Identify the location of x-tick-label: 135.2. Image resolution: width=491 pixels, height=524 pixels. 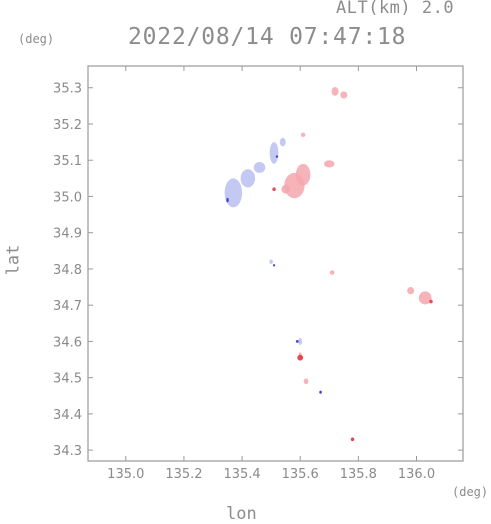
(183, 474).